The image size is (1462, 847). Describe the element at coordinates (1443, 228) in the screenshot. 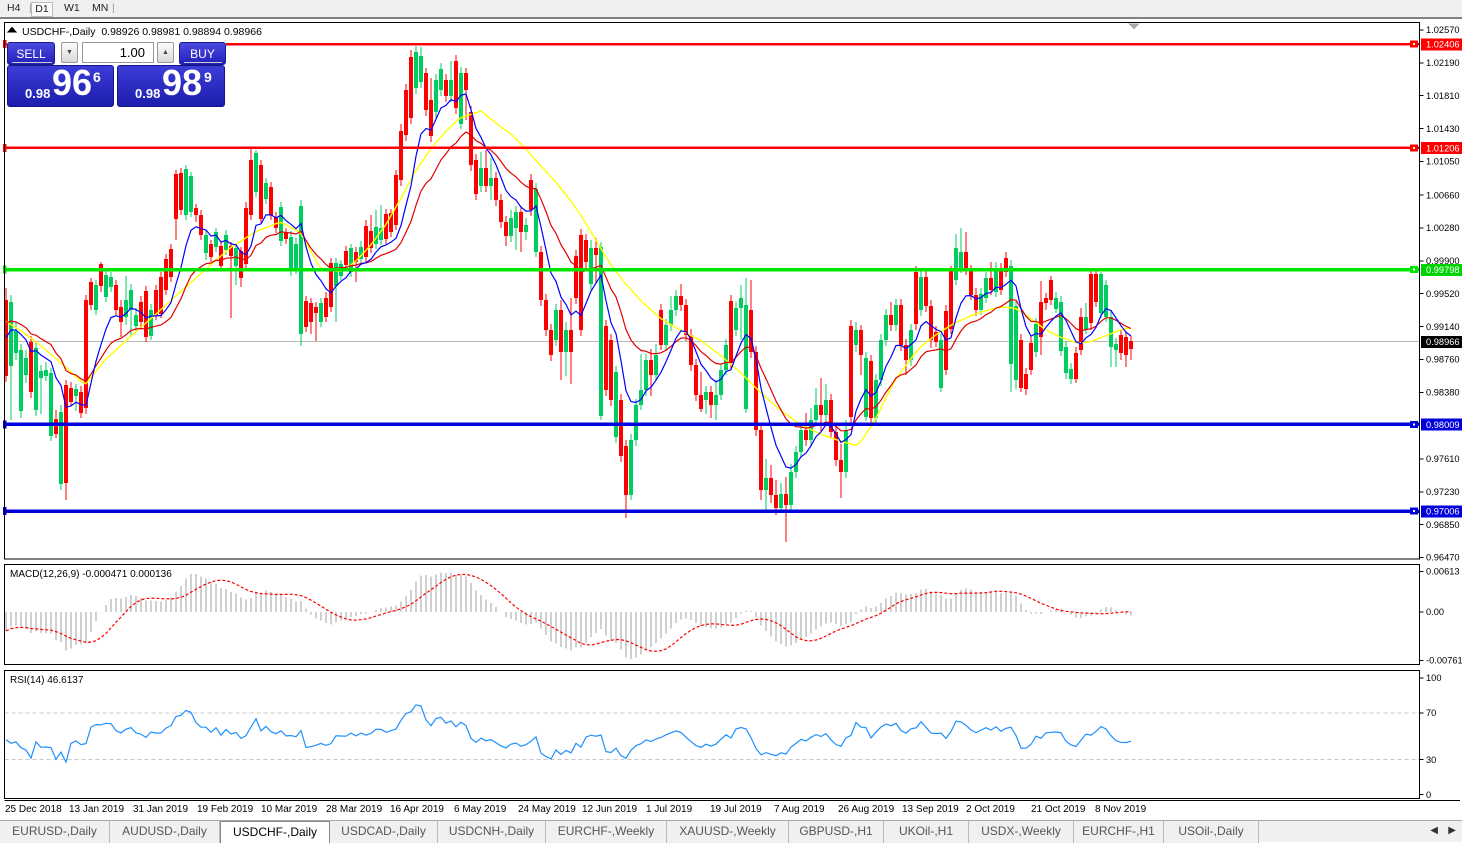

I see `svg-text: 1.00280` at that location.